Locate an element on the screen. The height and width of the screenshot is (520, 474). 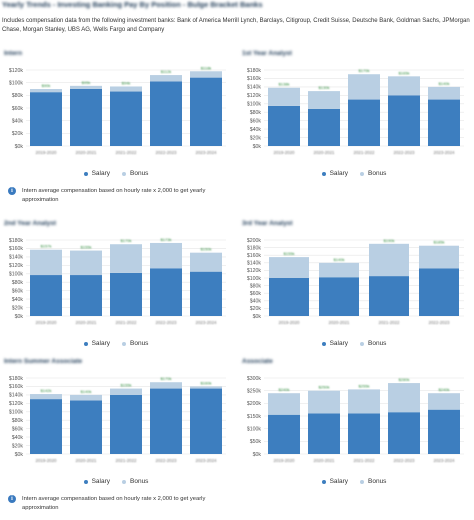
data-label: $160k is located at coordinates (206, 382).